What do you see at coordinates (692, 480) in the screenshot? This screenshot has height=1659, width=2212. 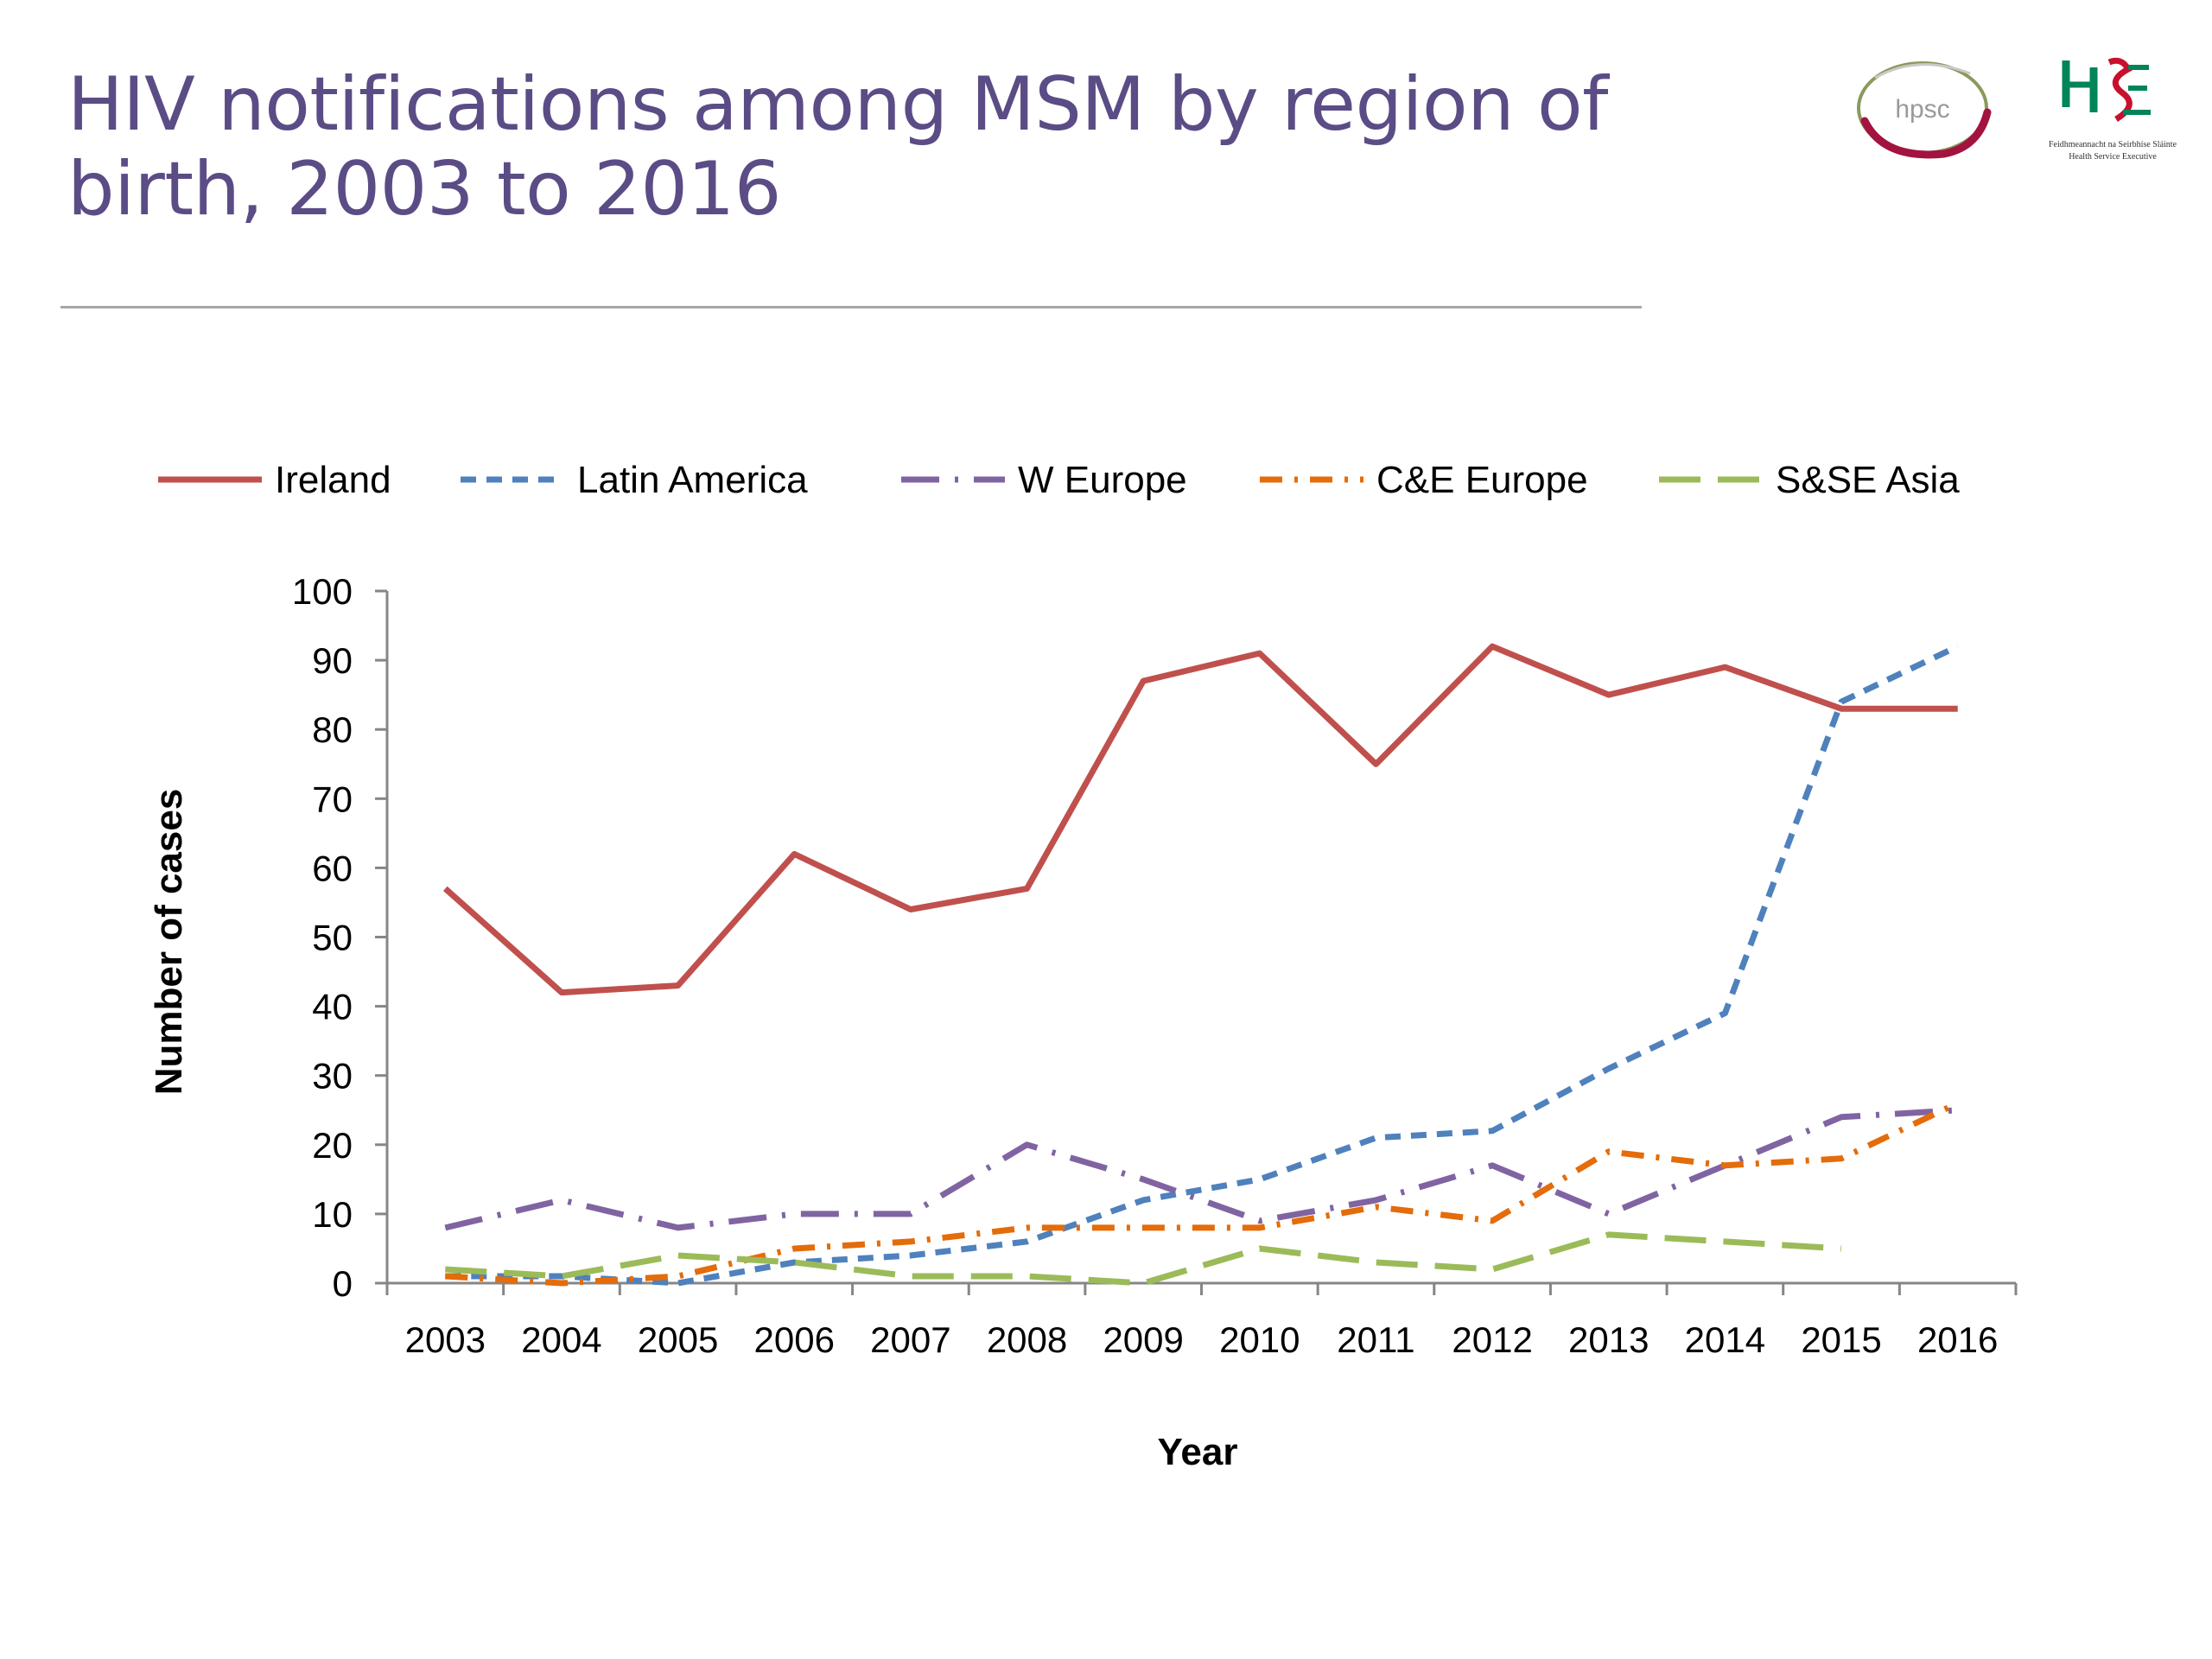 I see `legend-label: Latin America` at bounding box center [692, 480].